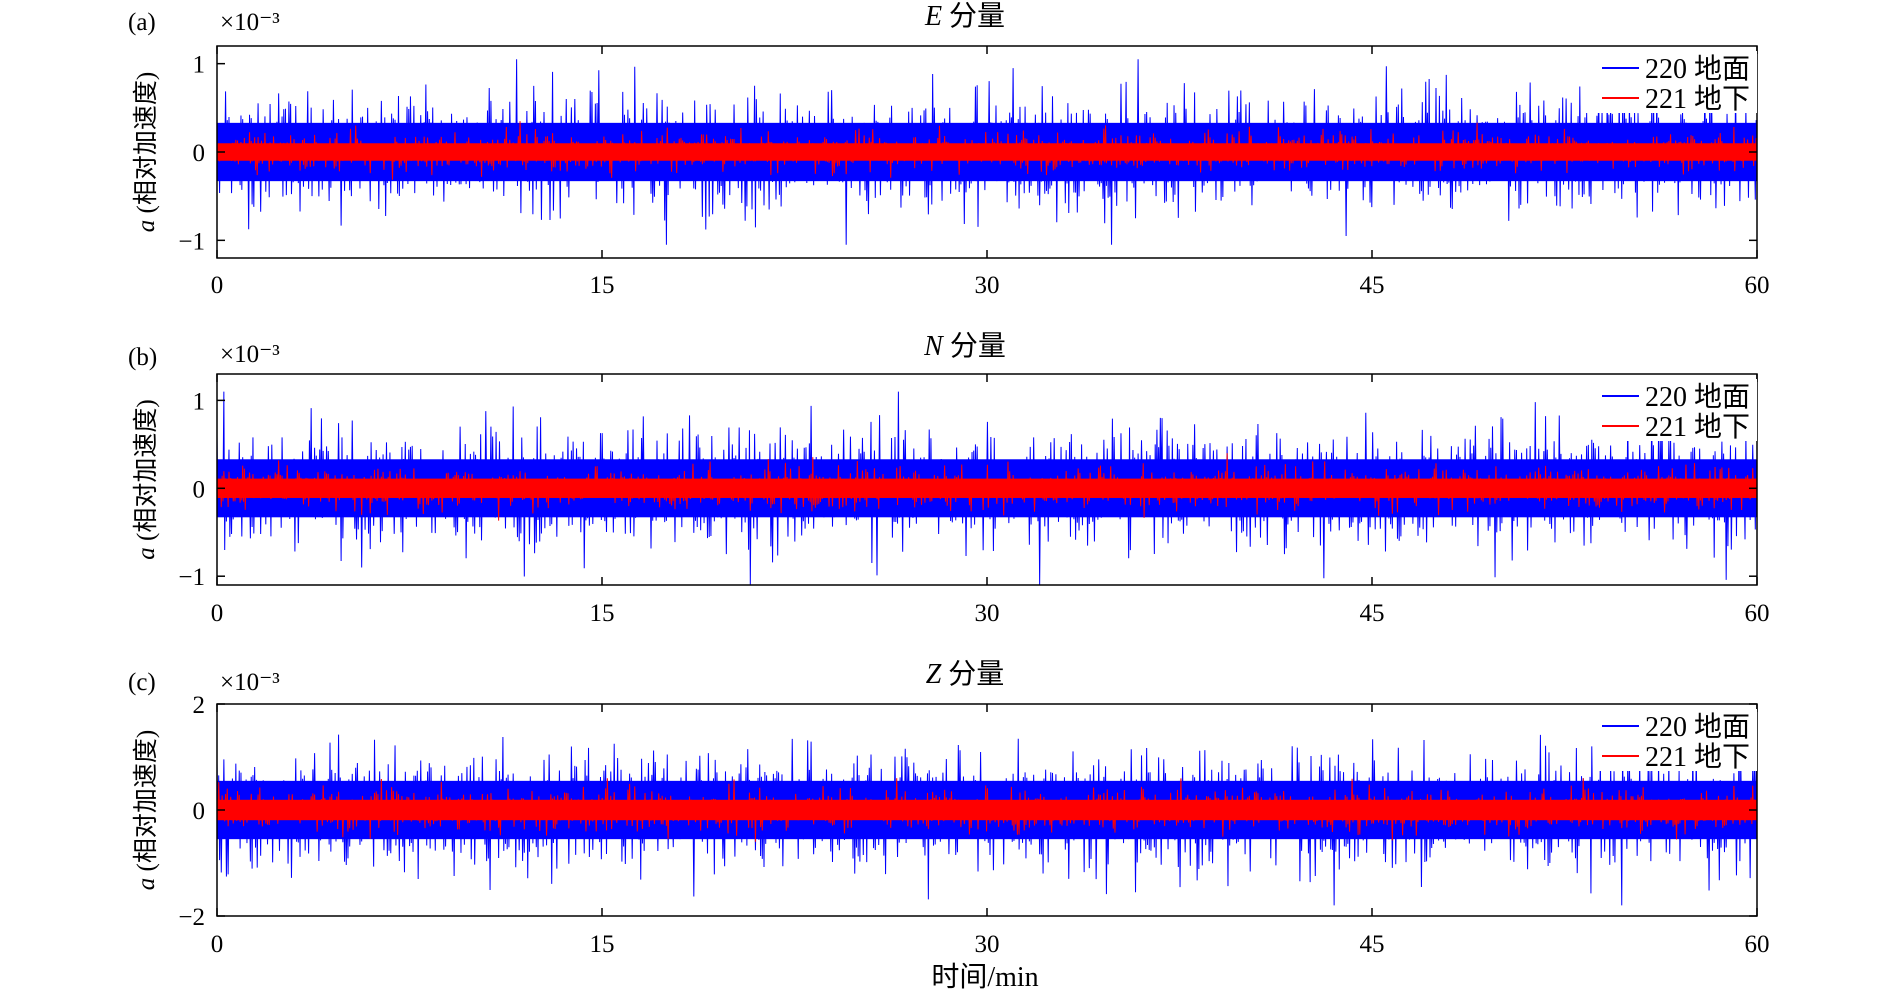  I want to click on plot-area, so click(987, 820).